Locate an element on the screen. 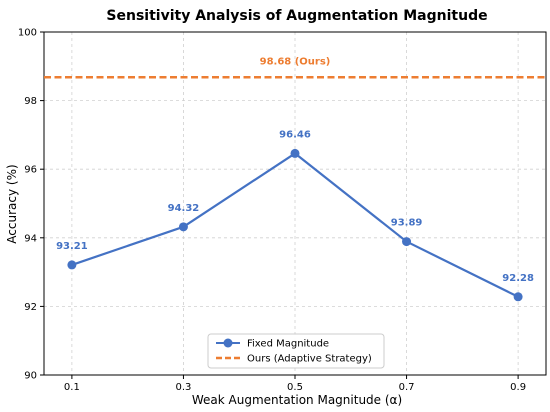 The image size is (550, 412). x-axis-ticks: 0.1 0.3 0.5 0.7 0.9 is located at coordinates (295, 384).